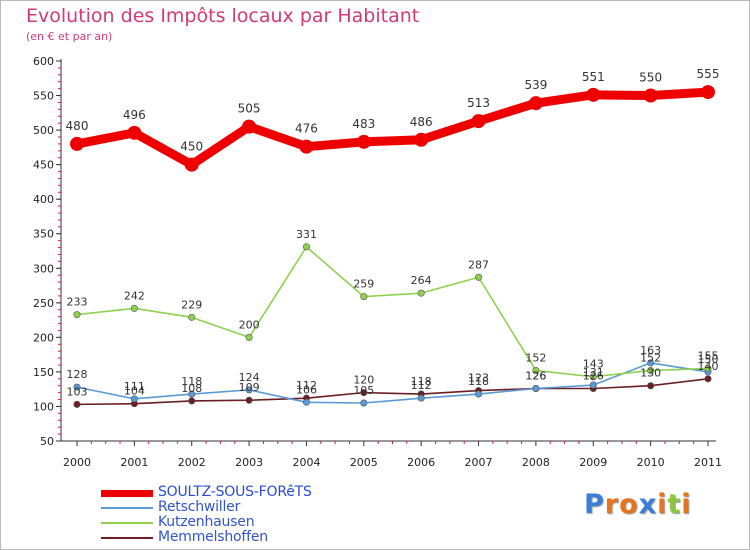 This screenshot has height=550, width=750. What do you see at coordinates (421, 385) in the screenshot?
I see `data-label-retschwiller: 112` at bounding box center [421, 385].